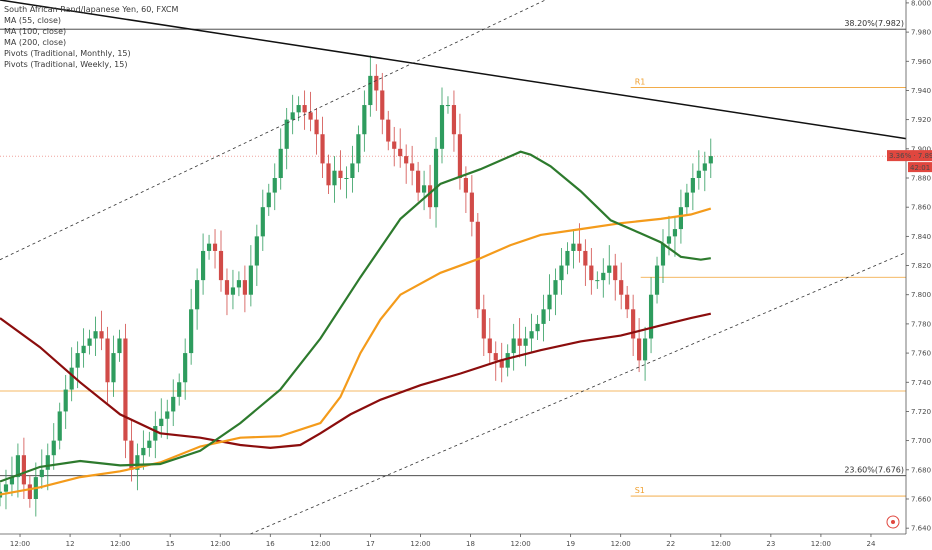  Describe the element at coordinates (570, 544) in the screenshot. I see `x-tick-label: 19` at that location.